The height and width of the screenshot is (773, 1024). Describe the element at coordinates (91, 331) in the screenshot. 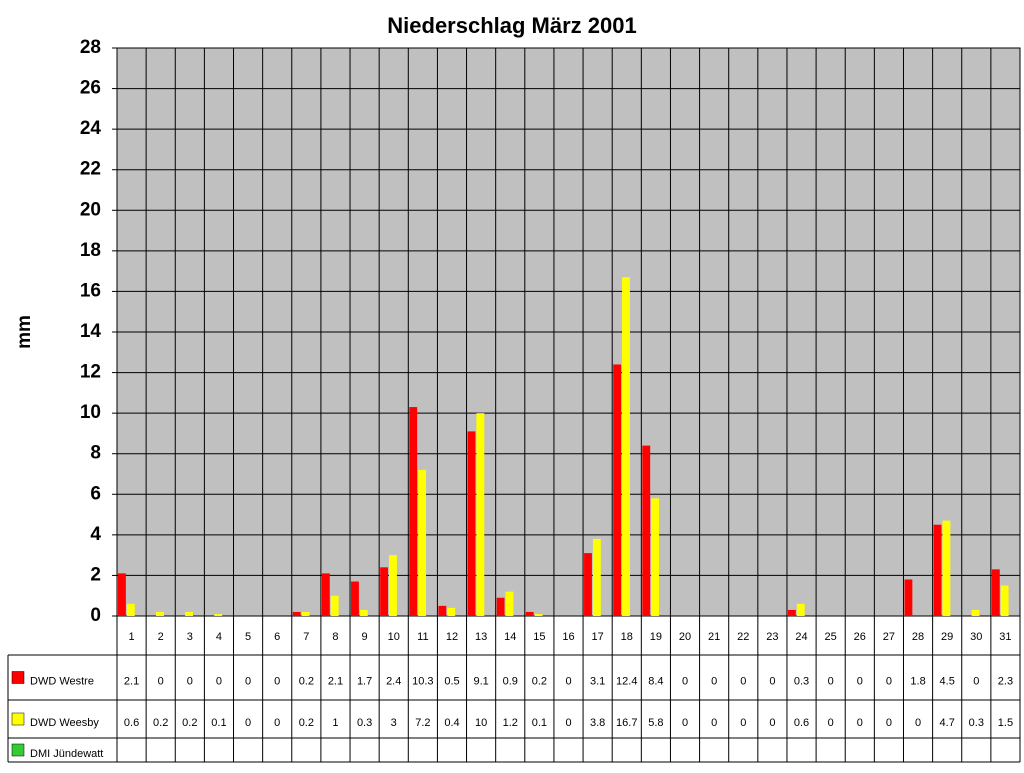

I see `y-tick-label: 14` at that location.